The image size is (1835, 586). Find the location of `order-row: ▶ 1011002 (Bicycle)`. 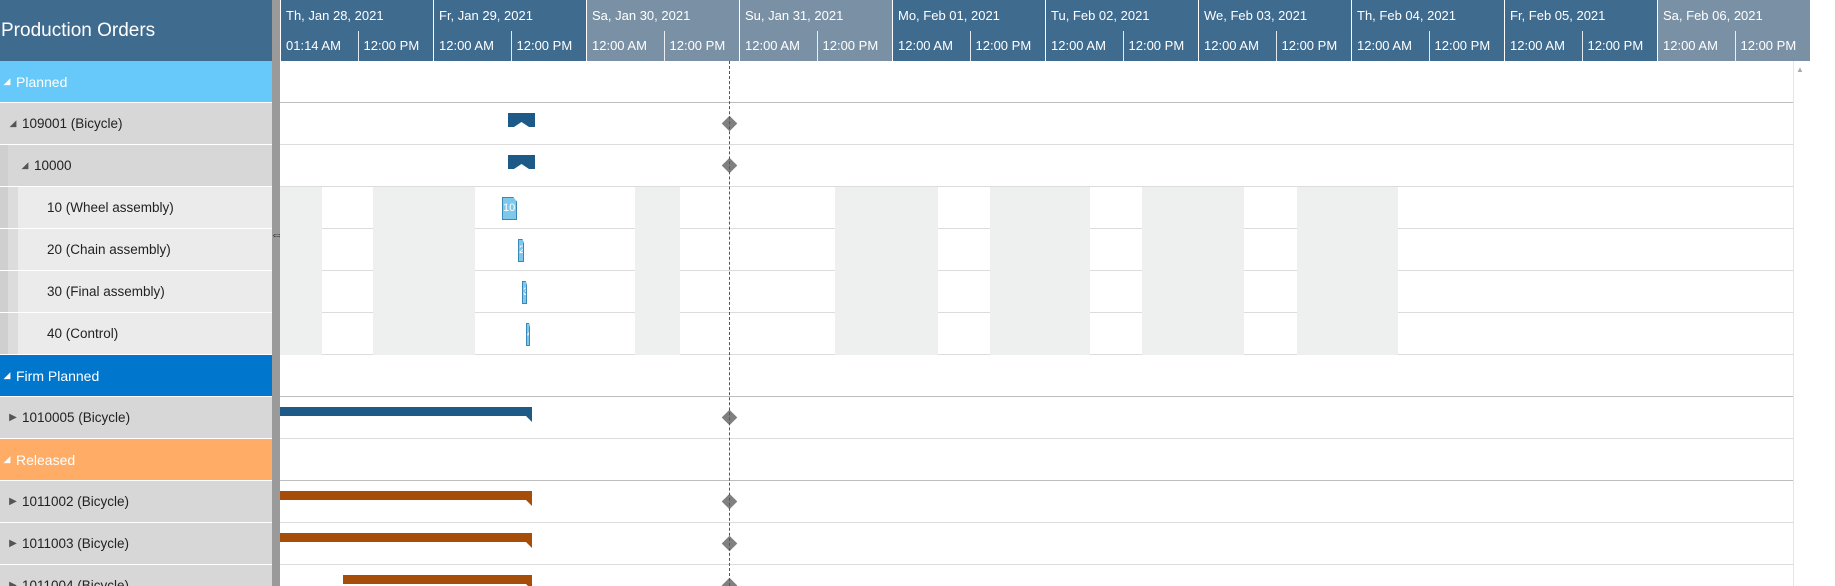

order-row: ▶ 1011002 (Bicycle) is located at coordinates (136, 502).